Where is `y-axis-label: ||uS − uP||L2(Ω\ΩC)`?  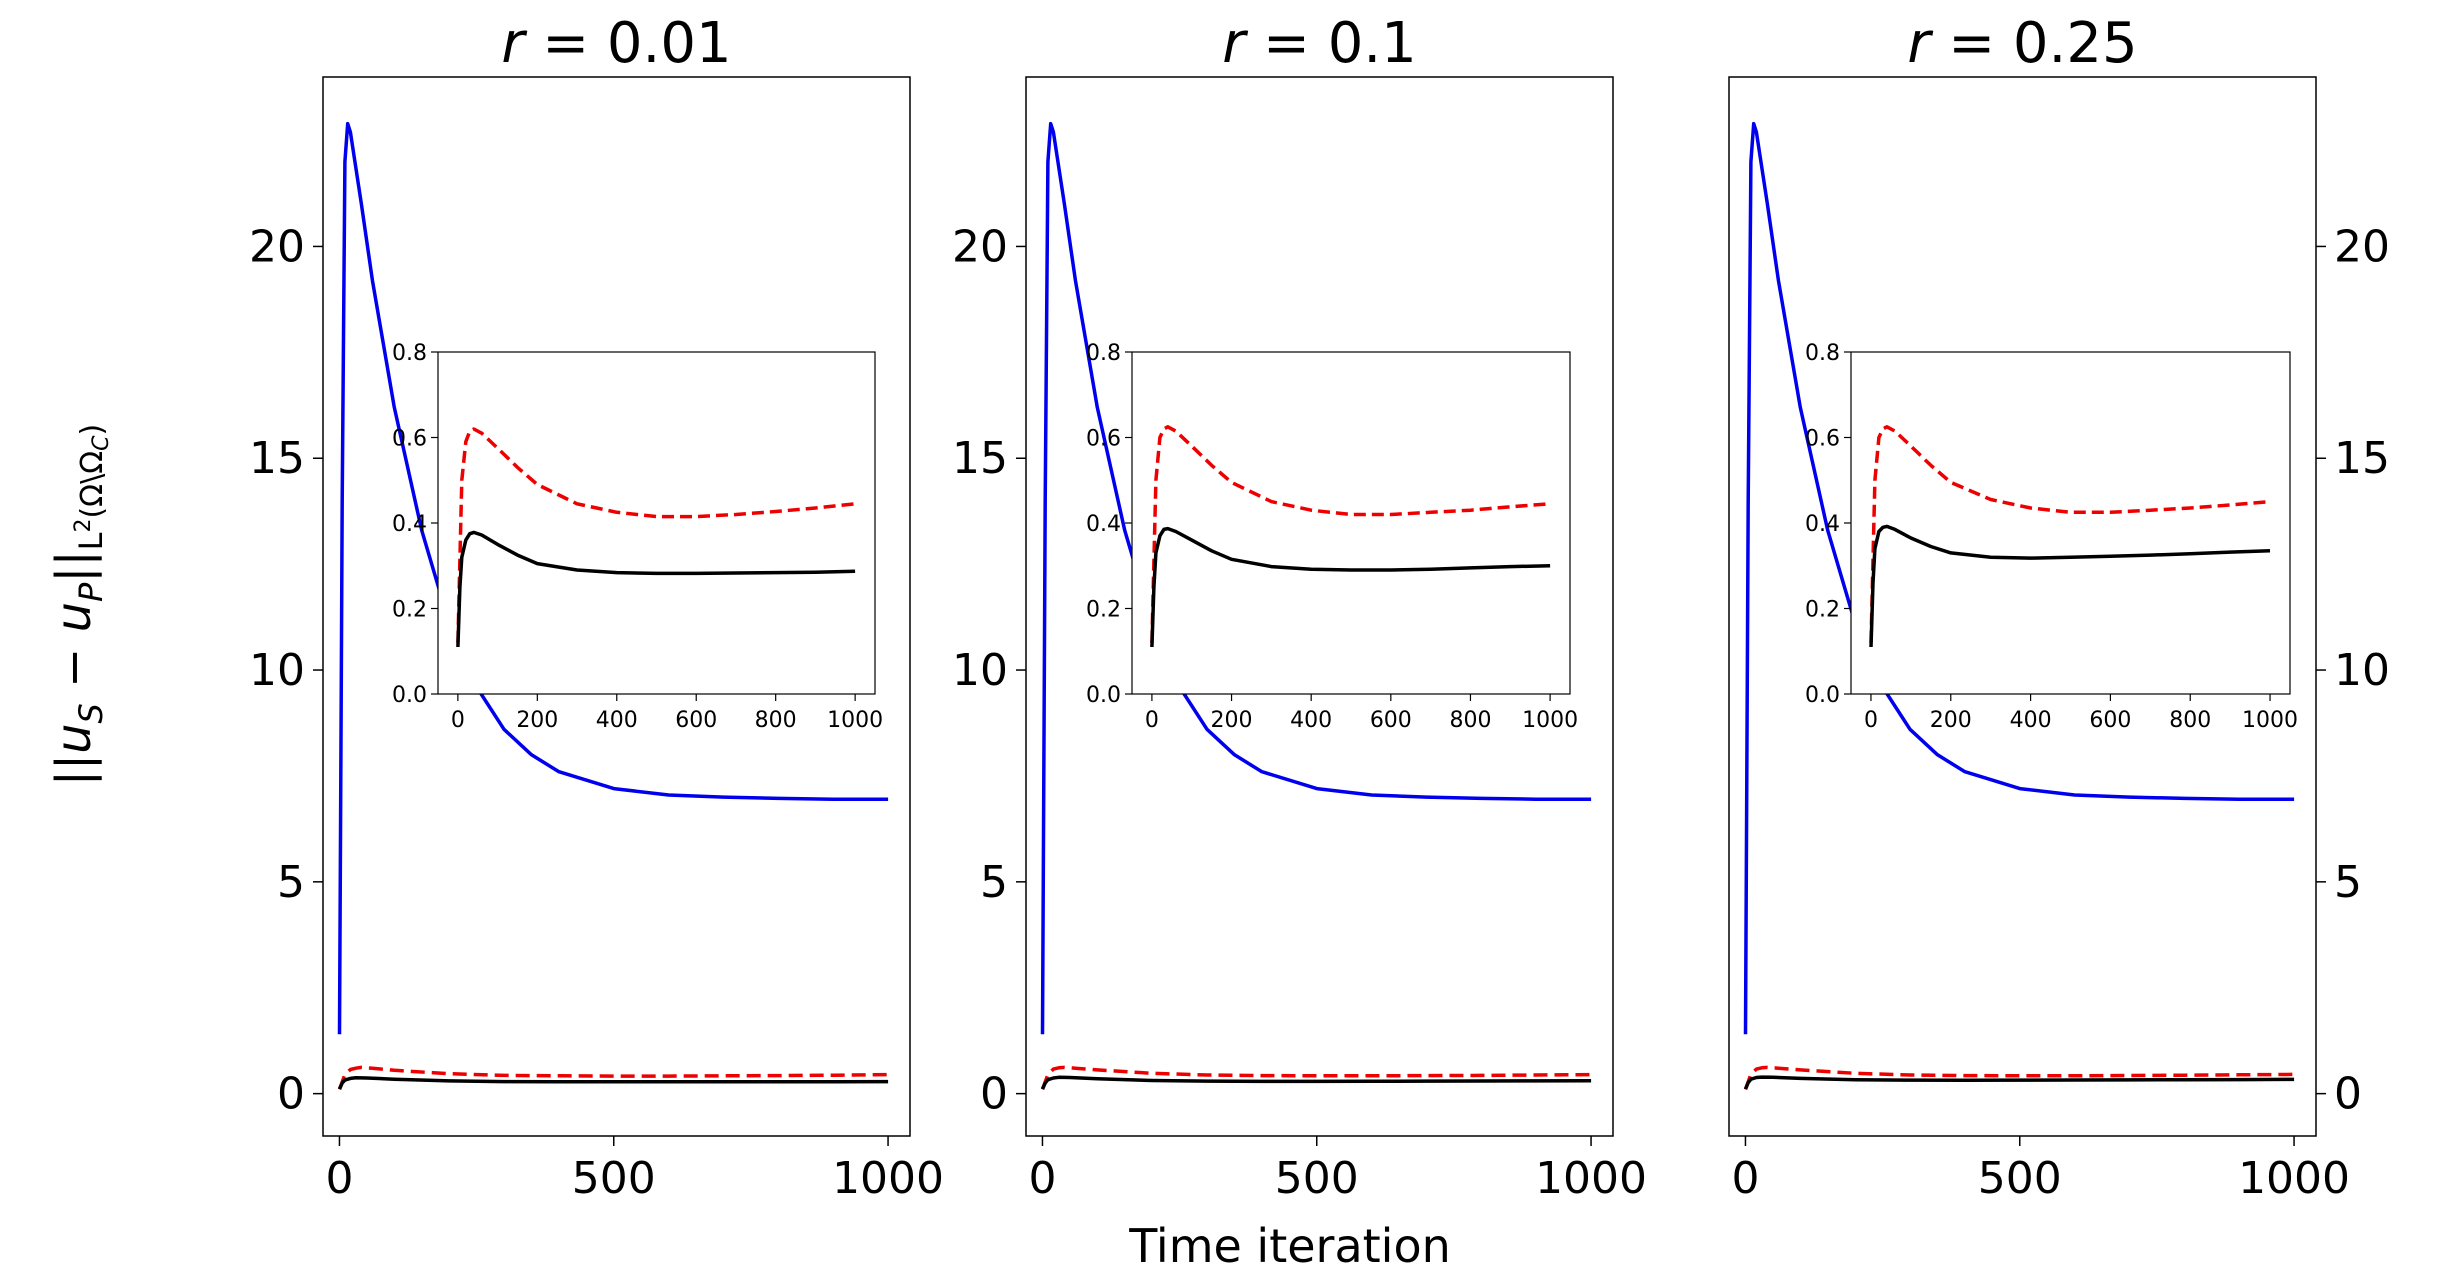
y-axis-label: ||uS − uP||L2(Ω\ΩC) is located at coordinates (80, 605).